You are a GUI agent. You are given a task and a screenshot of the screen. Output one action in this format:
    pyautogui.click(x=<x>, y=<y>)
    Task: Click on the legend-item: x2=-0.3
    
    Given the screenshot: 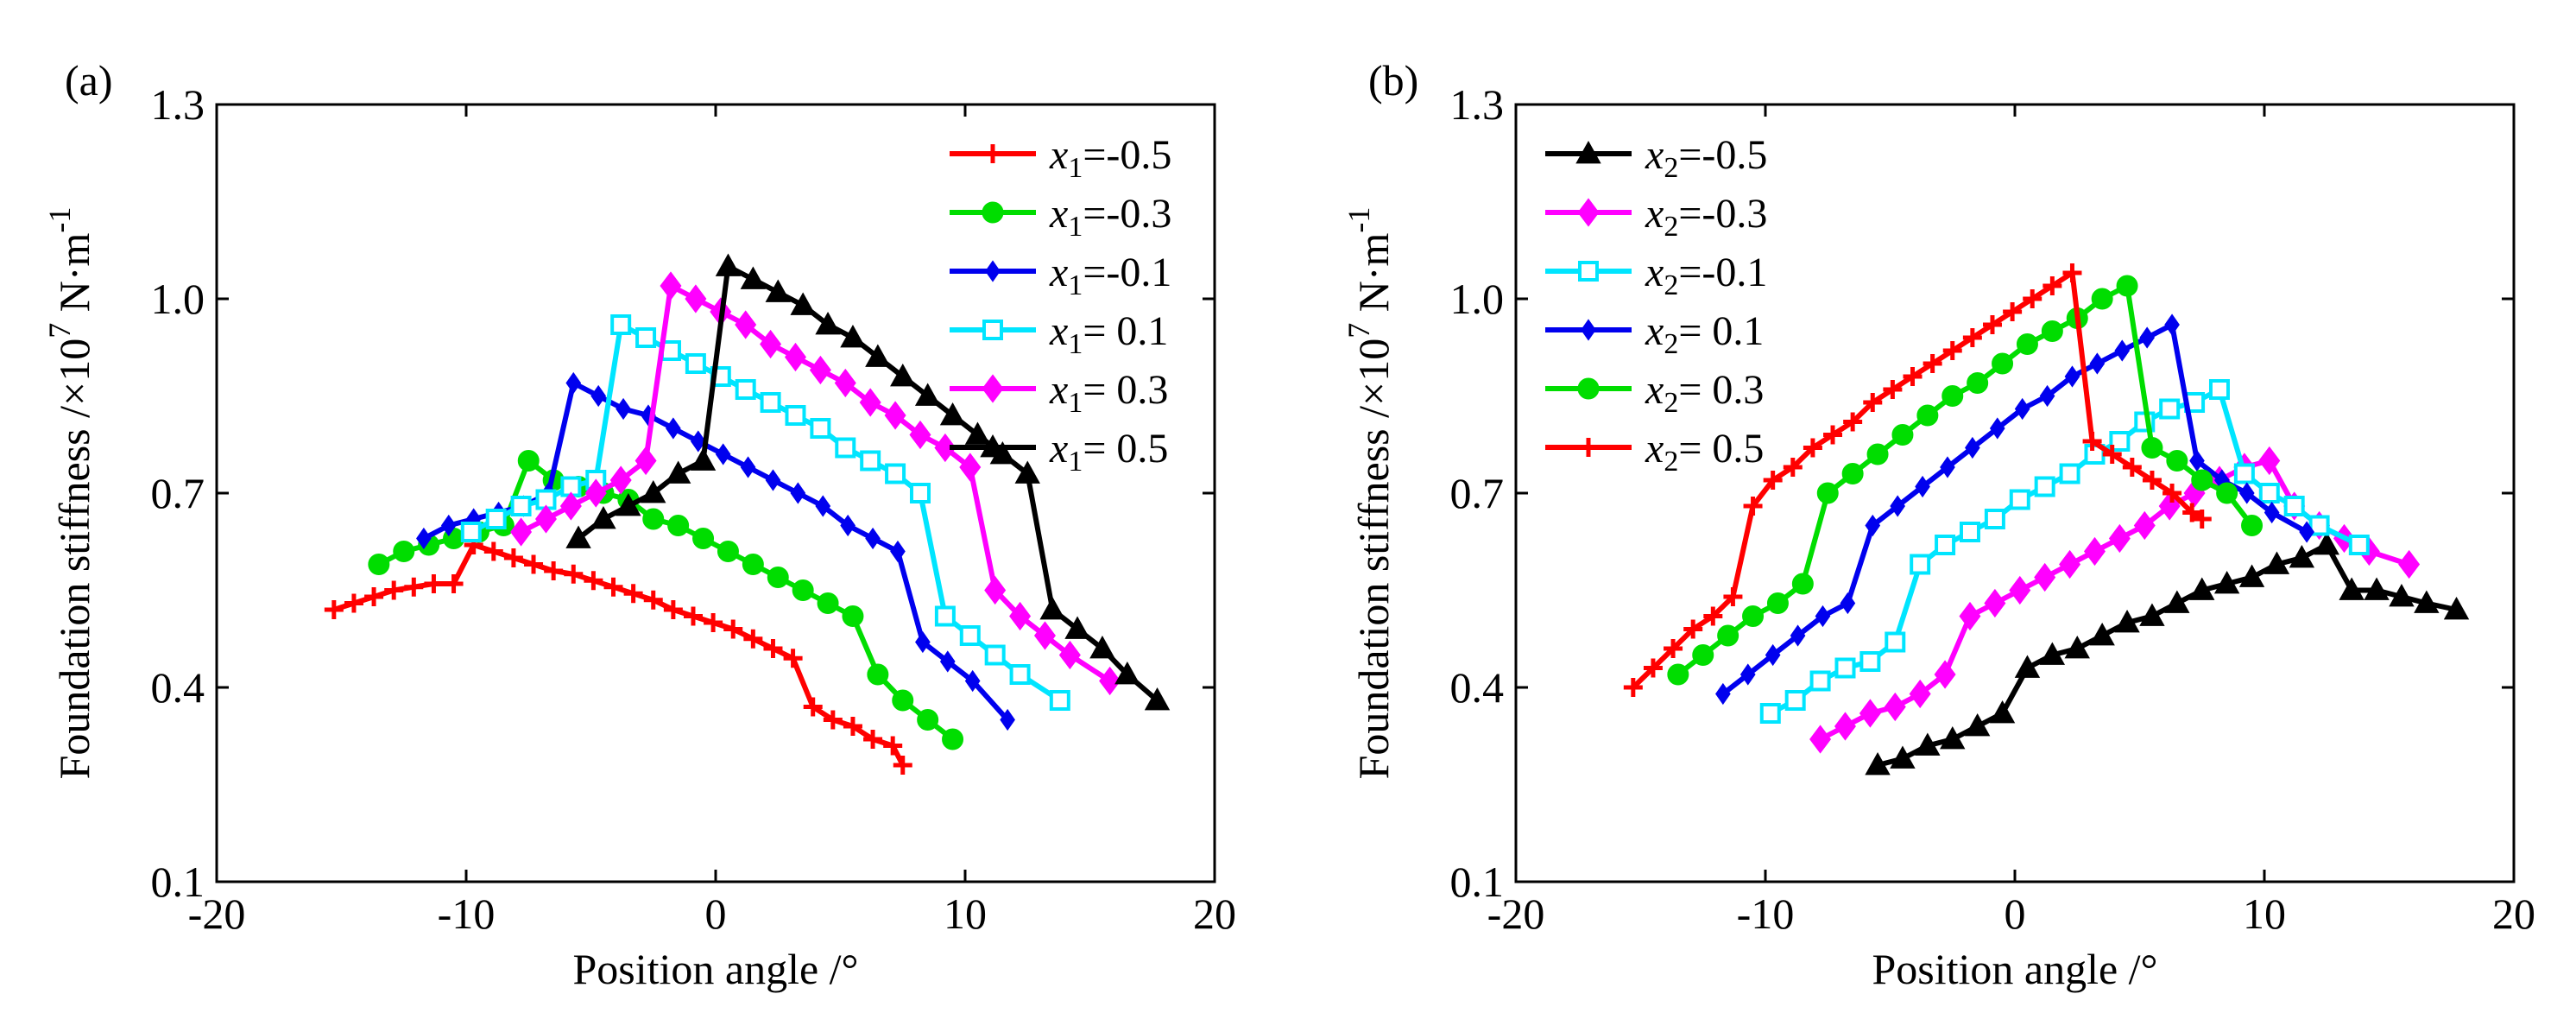 What is the action you would take?
    pyautogui.click(x=1656, y=217)
    